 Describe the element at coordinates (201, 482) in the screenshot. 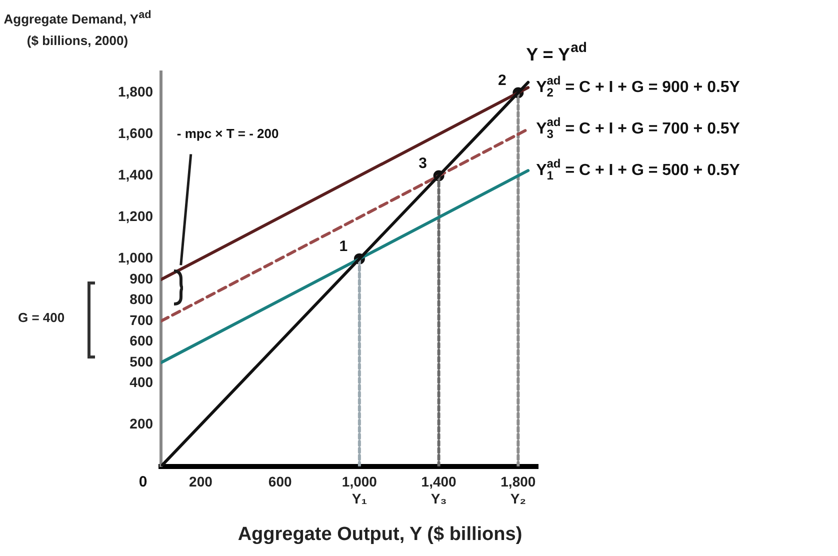

I see `x-tick-label: 200` at that location.